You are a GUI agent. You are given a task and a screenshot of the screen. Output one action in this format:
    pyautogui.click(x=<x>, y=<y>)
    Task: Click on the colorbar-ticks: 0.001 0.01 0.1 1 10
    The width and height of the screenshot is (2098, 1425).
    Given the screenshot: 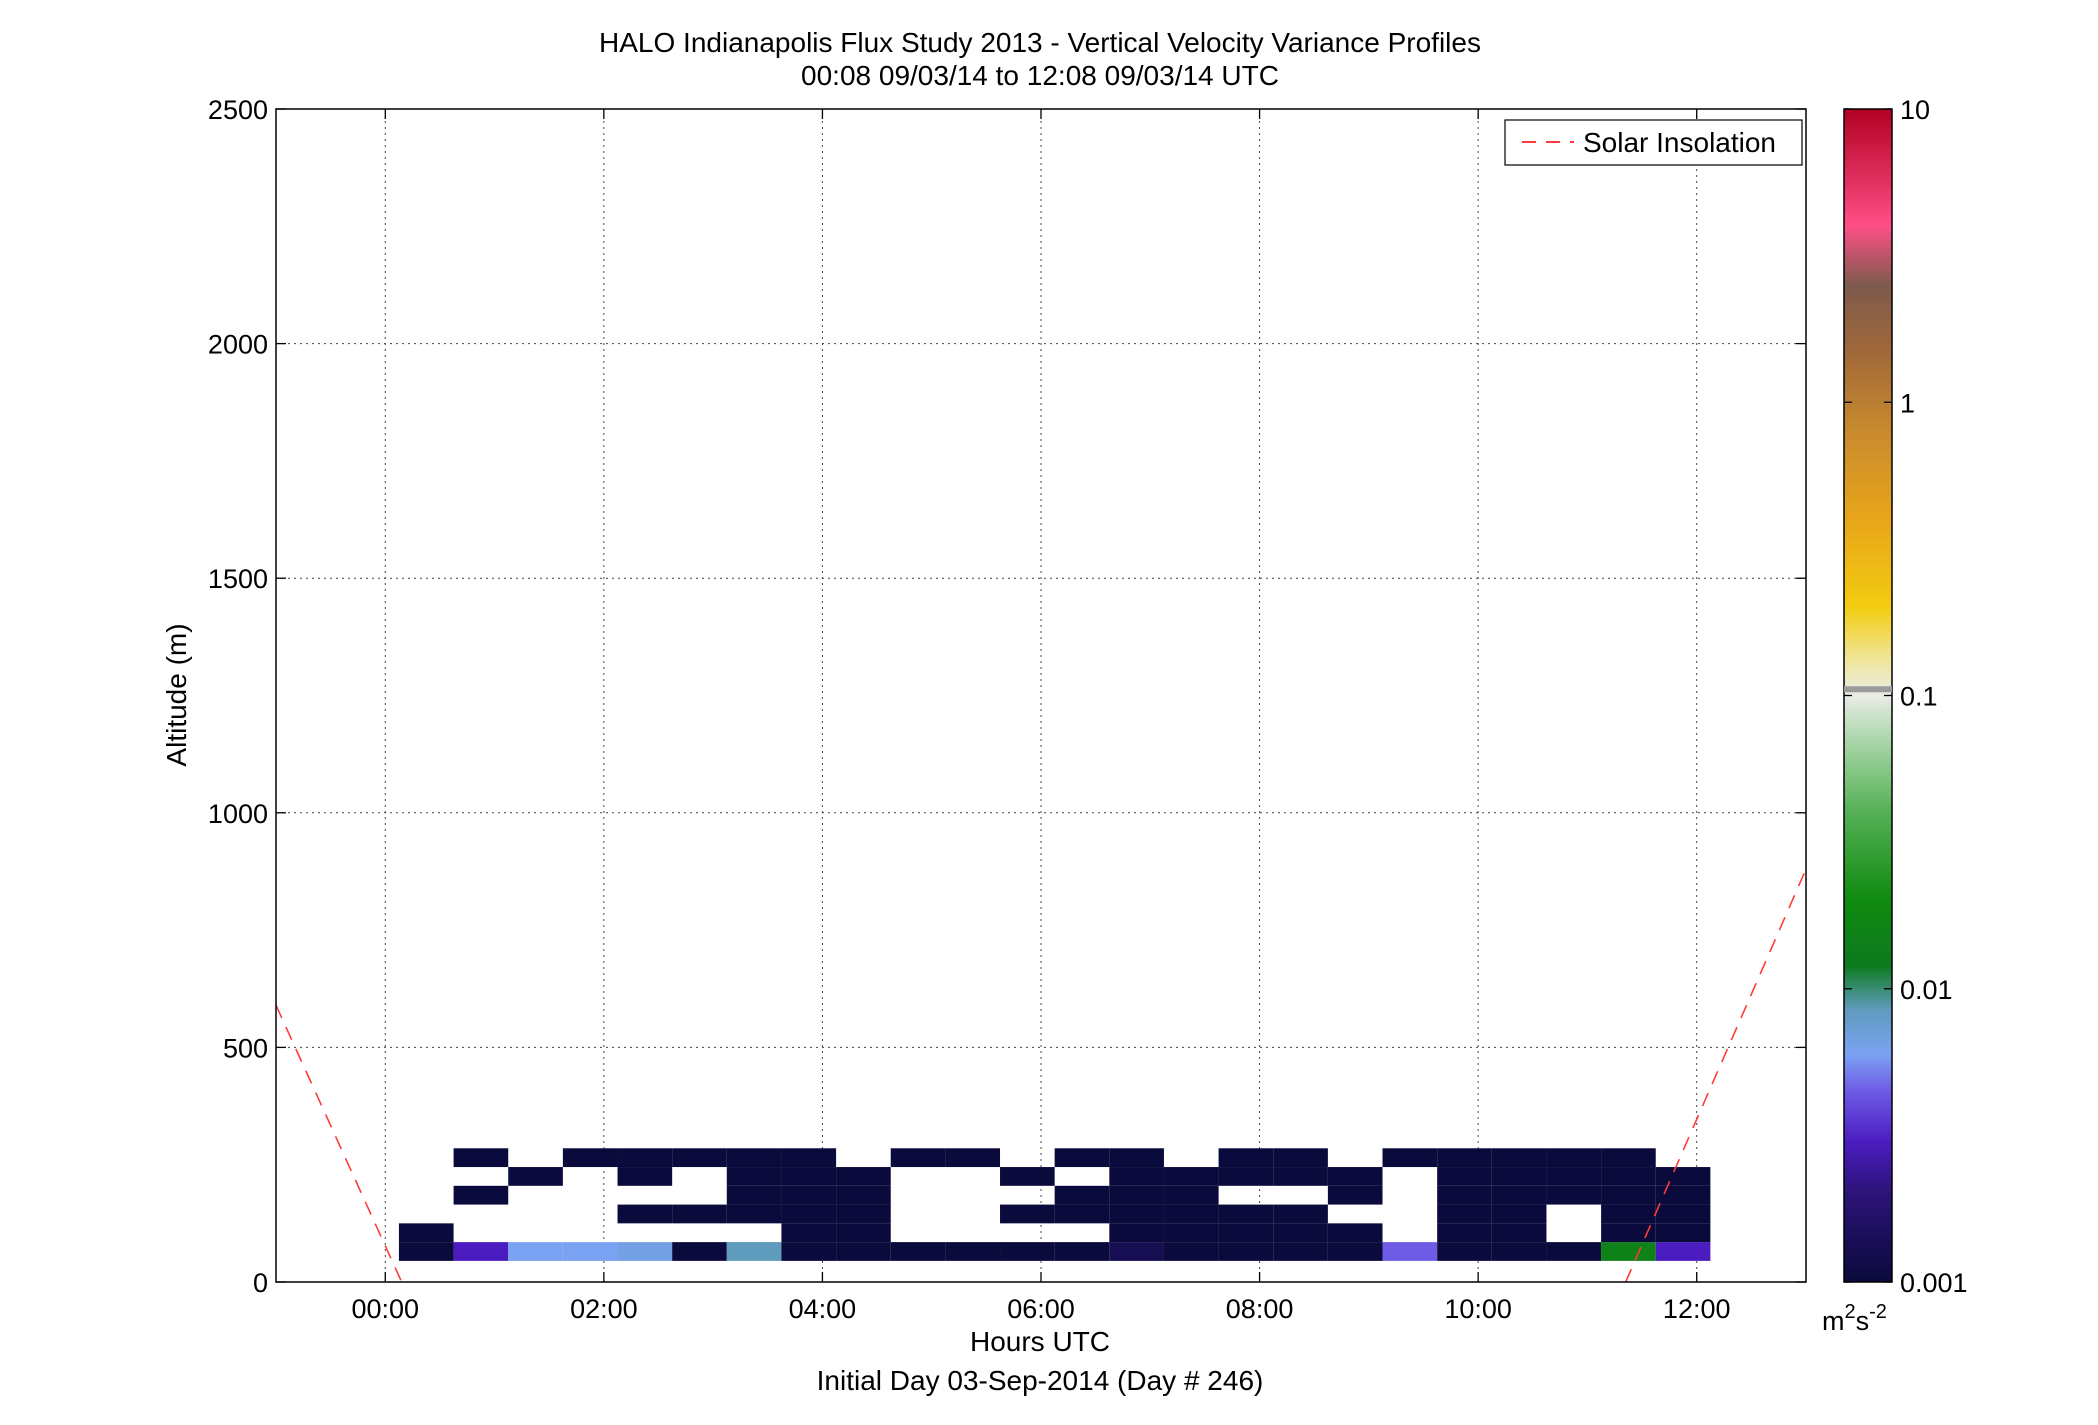 What is the action you would take?
    pyautogui.click(x=1906, y=696)
    